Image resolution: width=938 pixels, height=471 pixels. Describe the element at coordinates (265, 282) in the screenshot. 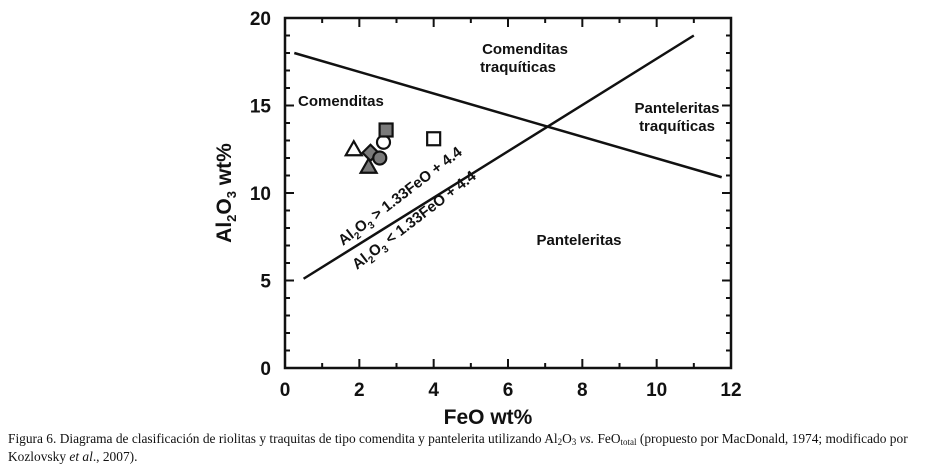

I see `y-tick-label: 5` at that location.